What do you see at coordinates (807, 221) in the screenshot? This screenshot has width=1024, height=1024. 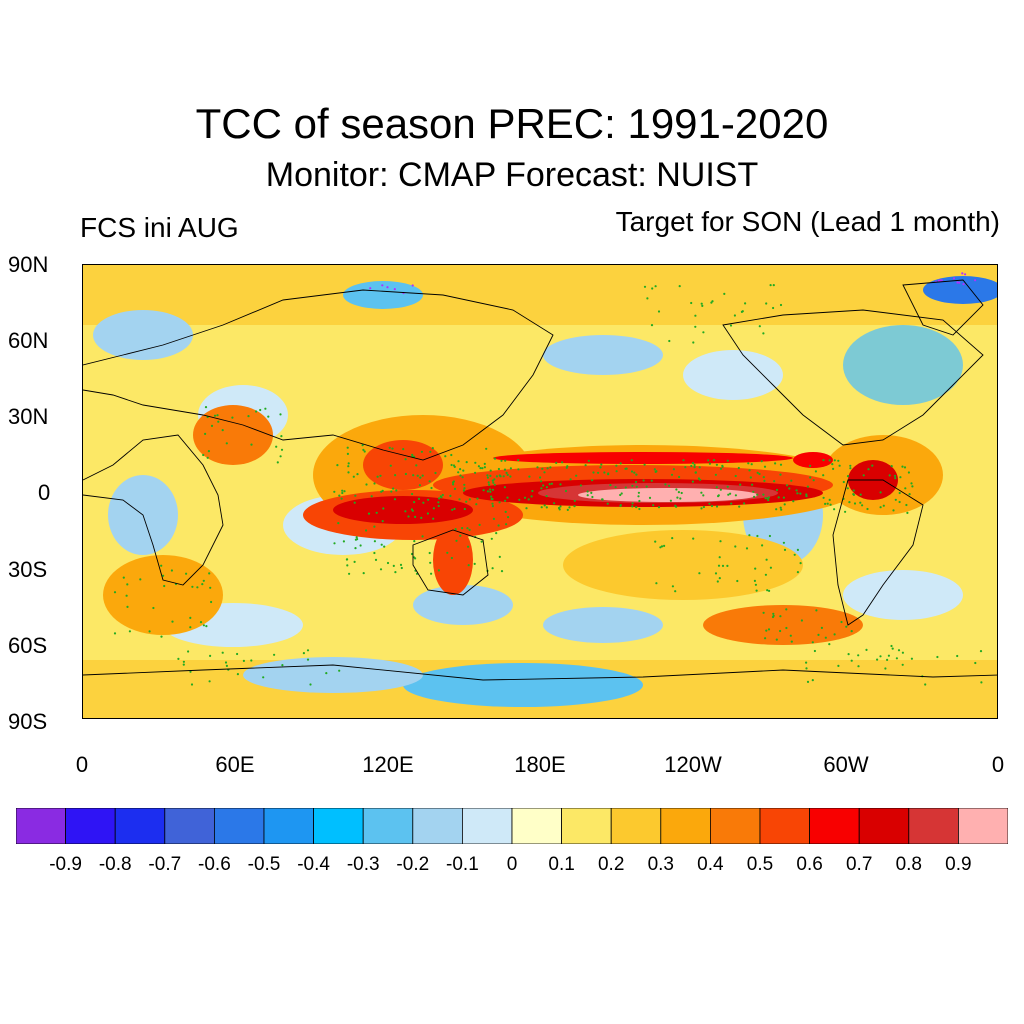 I see `target-label: Target for SON (Lead 1 month)` at bounding box center [807, 221].